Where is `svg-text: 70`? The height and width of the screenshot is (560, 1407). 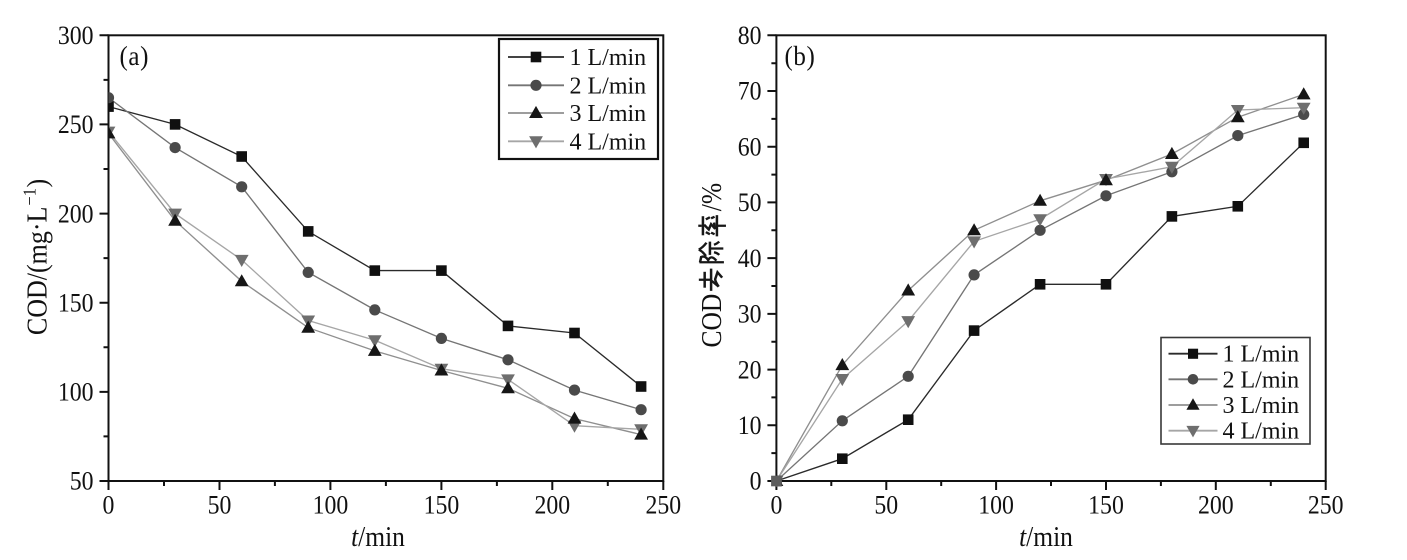
svg-text: 70 is located at coordinates (750, 92).